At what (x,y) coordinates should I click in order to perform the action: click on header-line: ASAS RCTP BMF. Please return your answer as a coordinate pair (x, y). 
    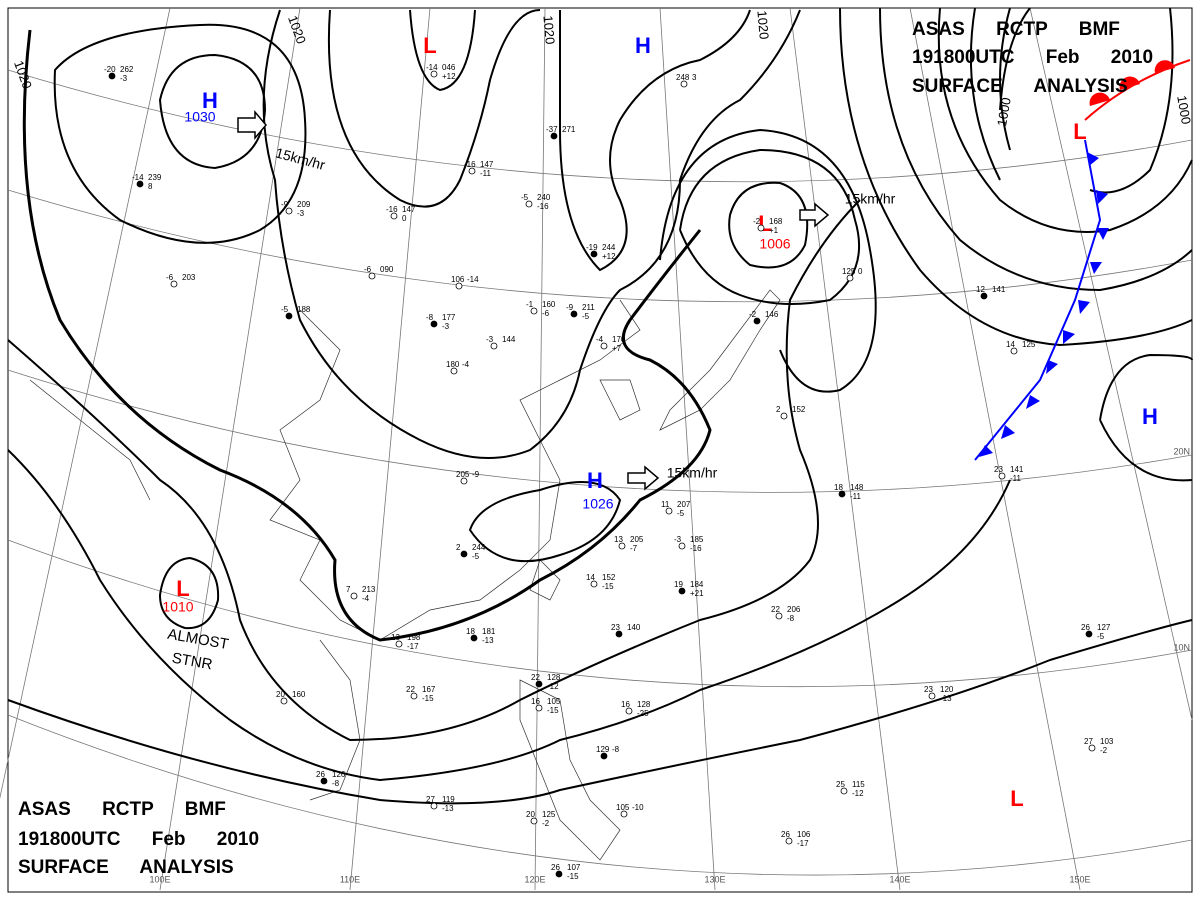
    Looking at the image, I should click on (1016, 29).